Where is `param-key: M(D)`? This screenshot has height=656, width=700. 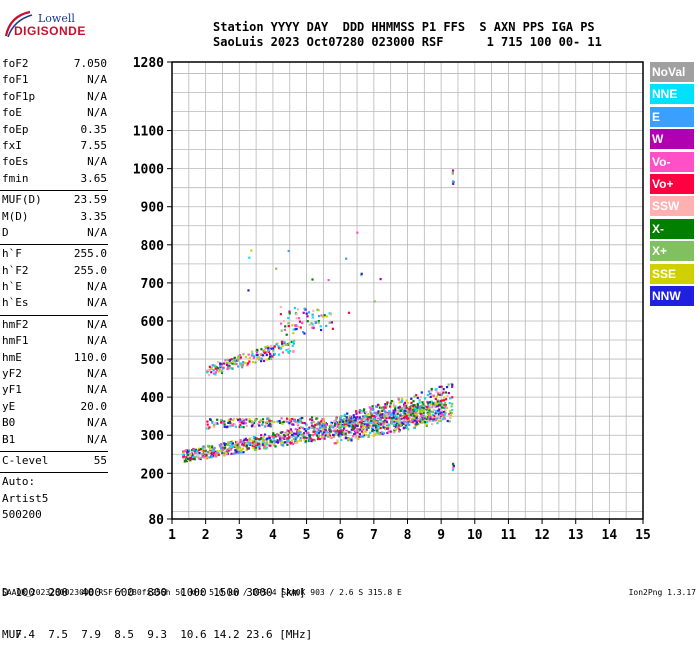 param-key: M(D) is located at coordinates (15, 216).